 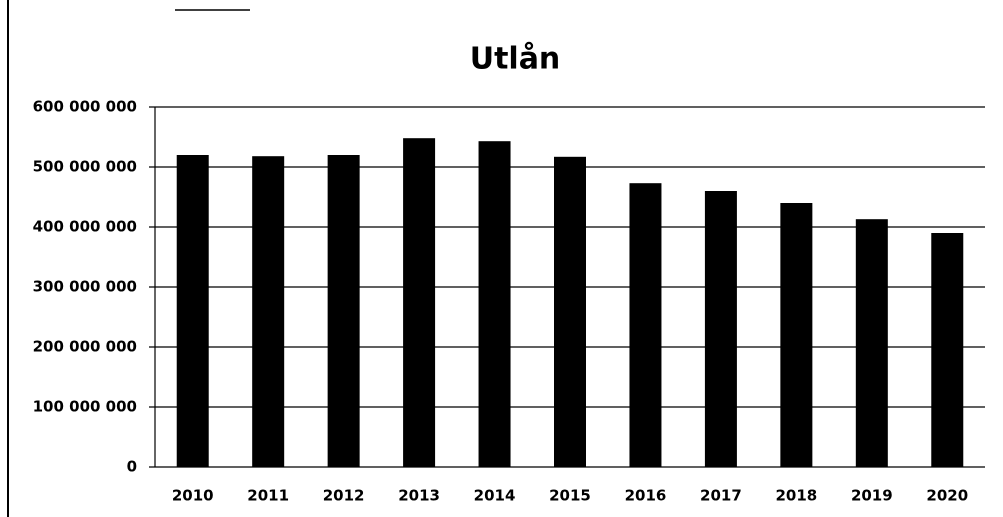 I want to click on x-tick-label: 2015, so click(x=570, y=496).